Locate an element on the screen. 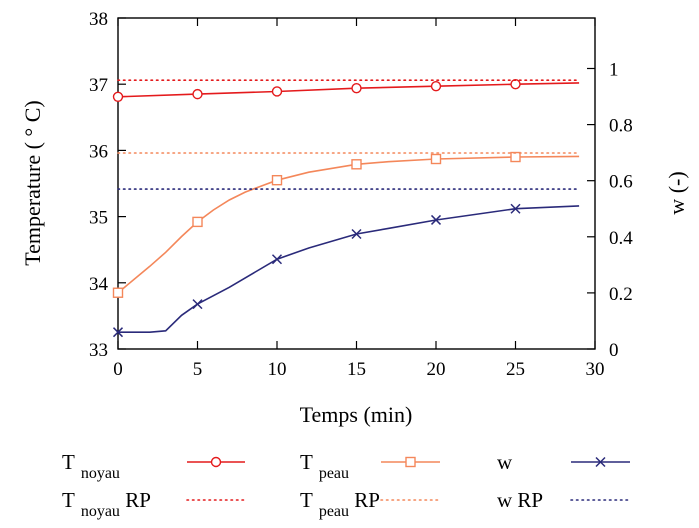 The width and height of the screenshot is (699, 528). x-tick-label: 5 is located at coordinates (198, 369).